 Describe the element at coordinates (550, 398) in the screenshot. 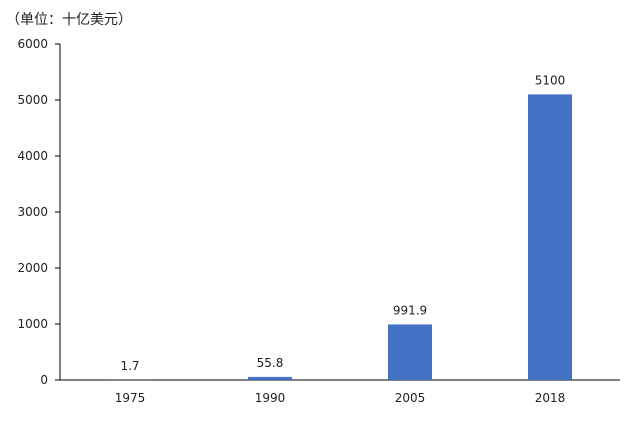

I see `x-tick-label: 2018` at that location.